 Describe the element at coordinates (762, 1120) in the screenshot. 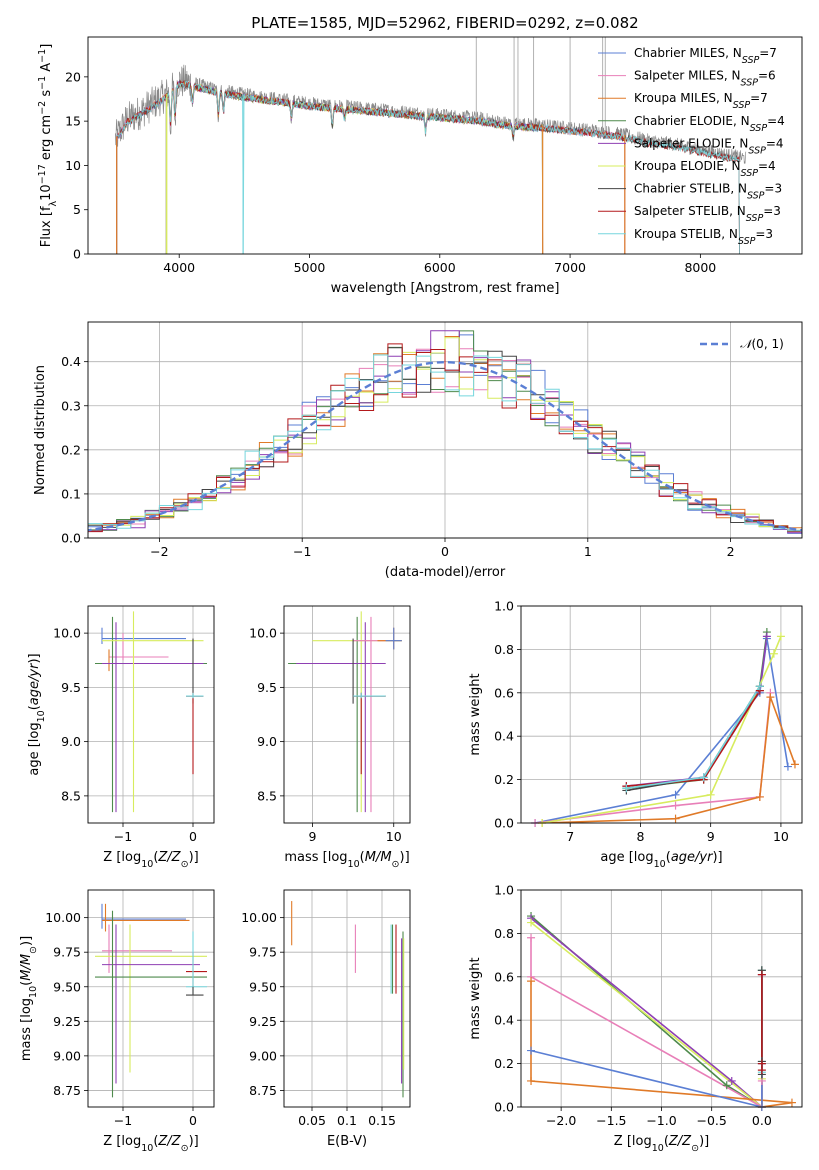

I see `weight_vs_z-xtick-label: 0.0` at that location.